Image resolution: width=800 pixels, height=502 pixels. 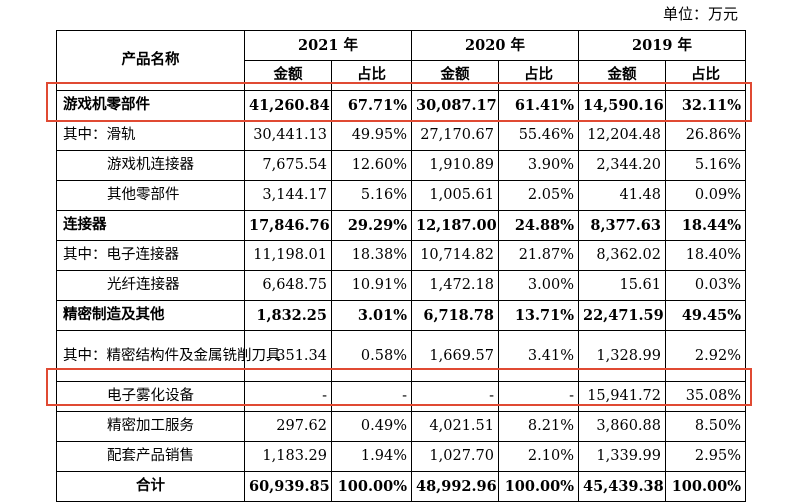 I want to click on cell-ratio-2021: 3.01%, so click(x=371, y=315).